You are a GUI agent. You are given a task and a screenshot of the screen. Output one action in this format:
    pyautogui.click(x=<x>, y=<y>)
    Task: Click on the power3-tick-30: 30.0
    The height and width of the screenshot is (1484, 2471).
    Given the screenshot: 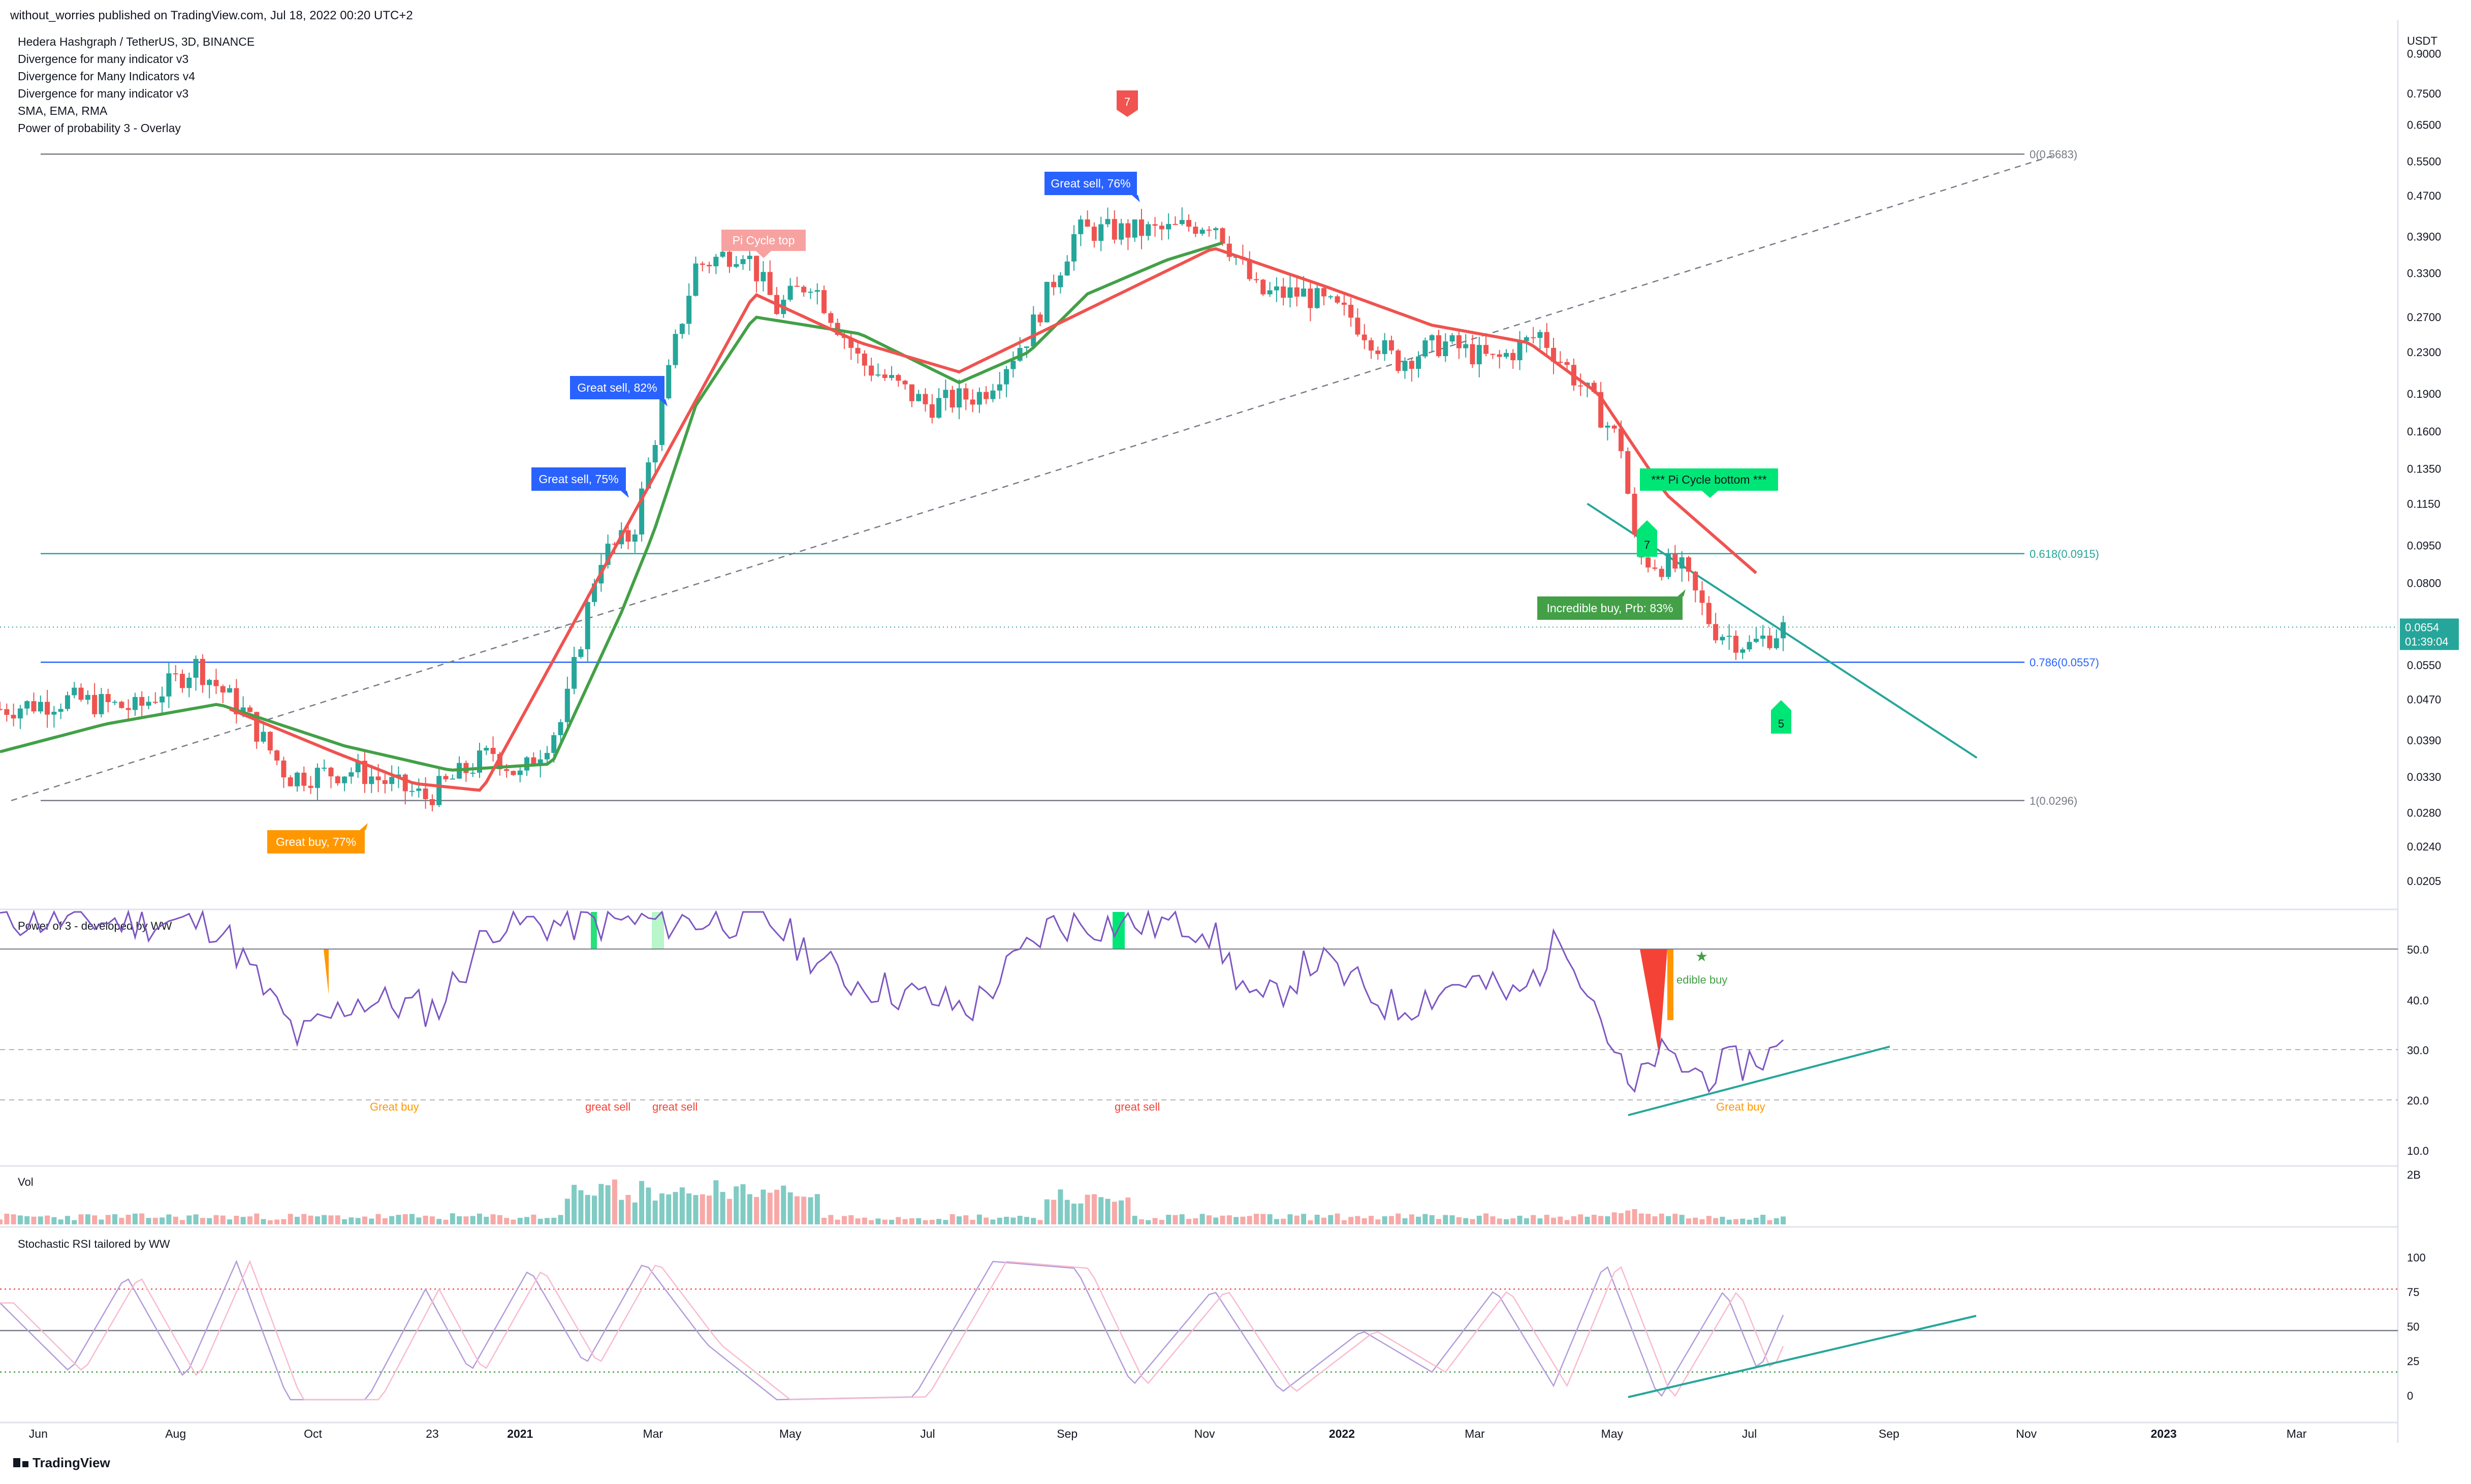 What is the action you would take?
    pyautogui.click(x=2418, y=1050)
    